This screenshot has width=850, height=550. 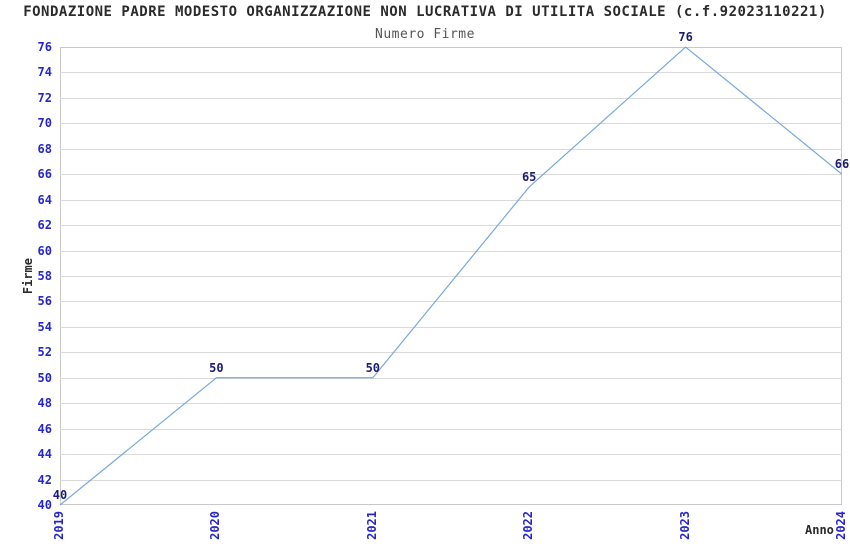 What do you see at coordinates (44, 352) in the screenshot?
I see `y-tick-label: 52` at bounding box center [44, 352].